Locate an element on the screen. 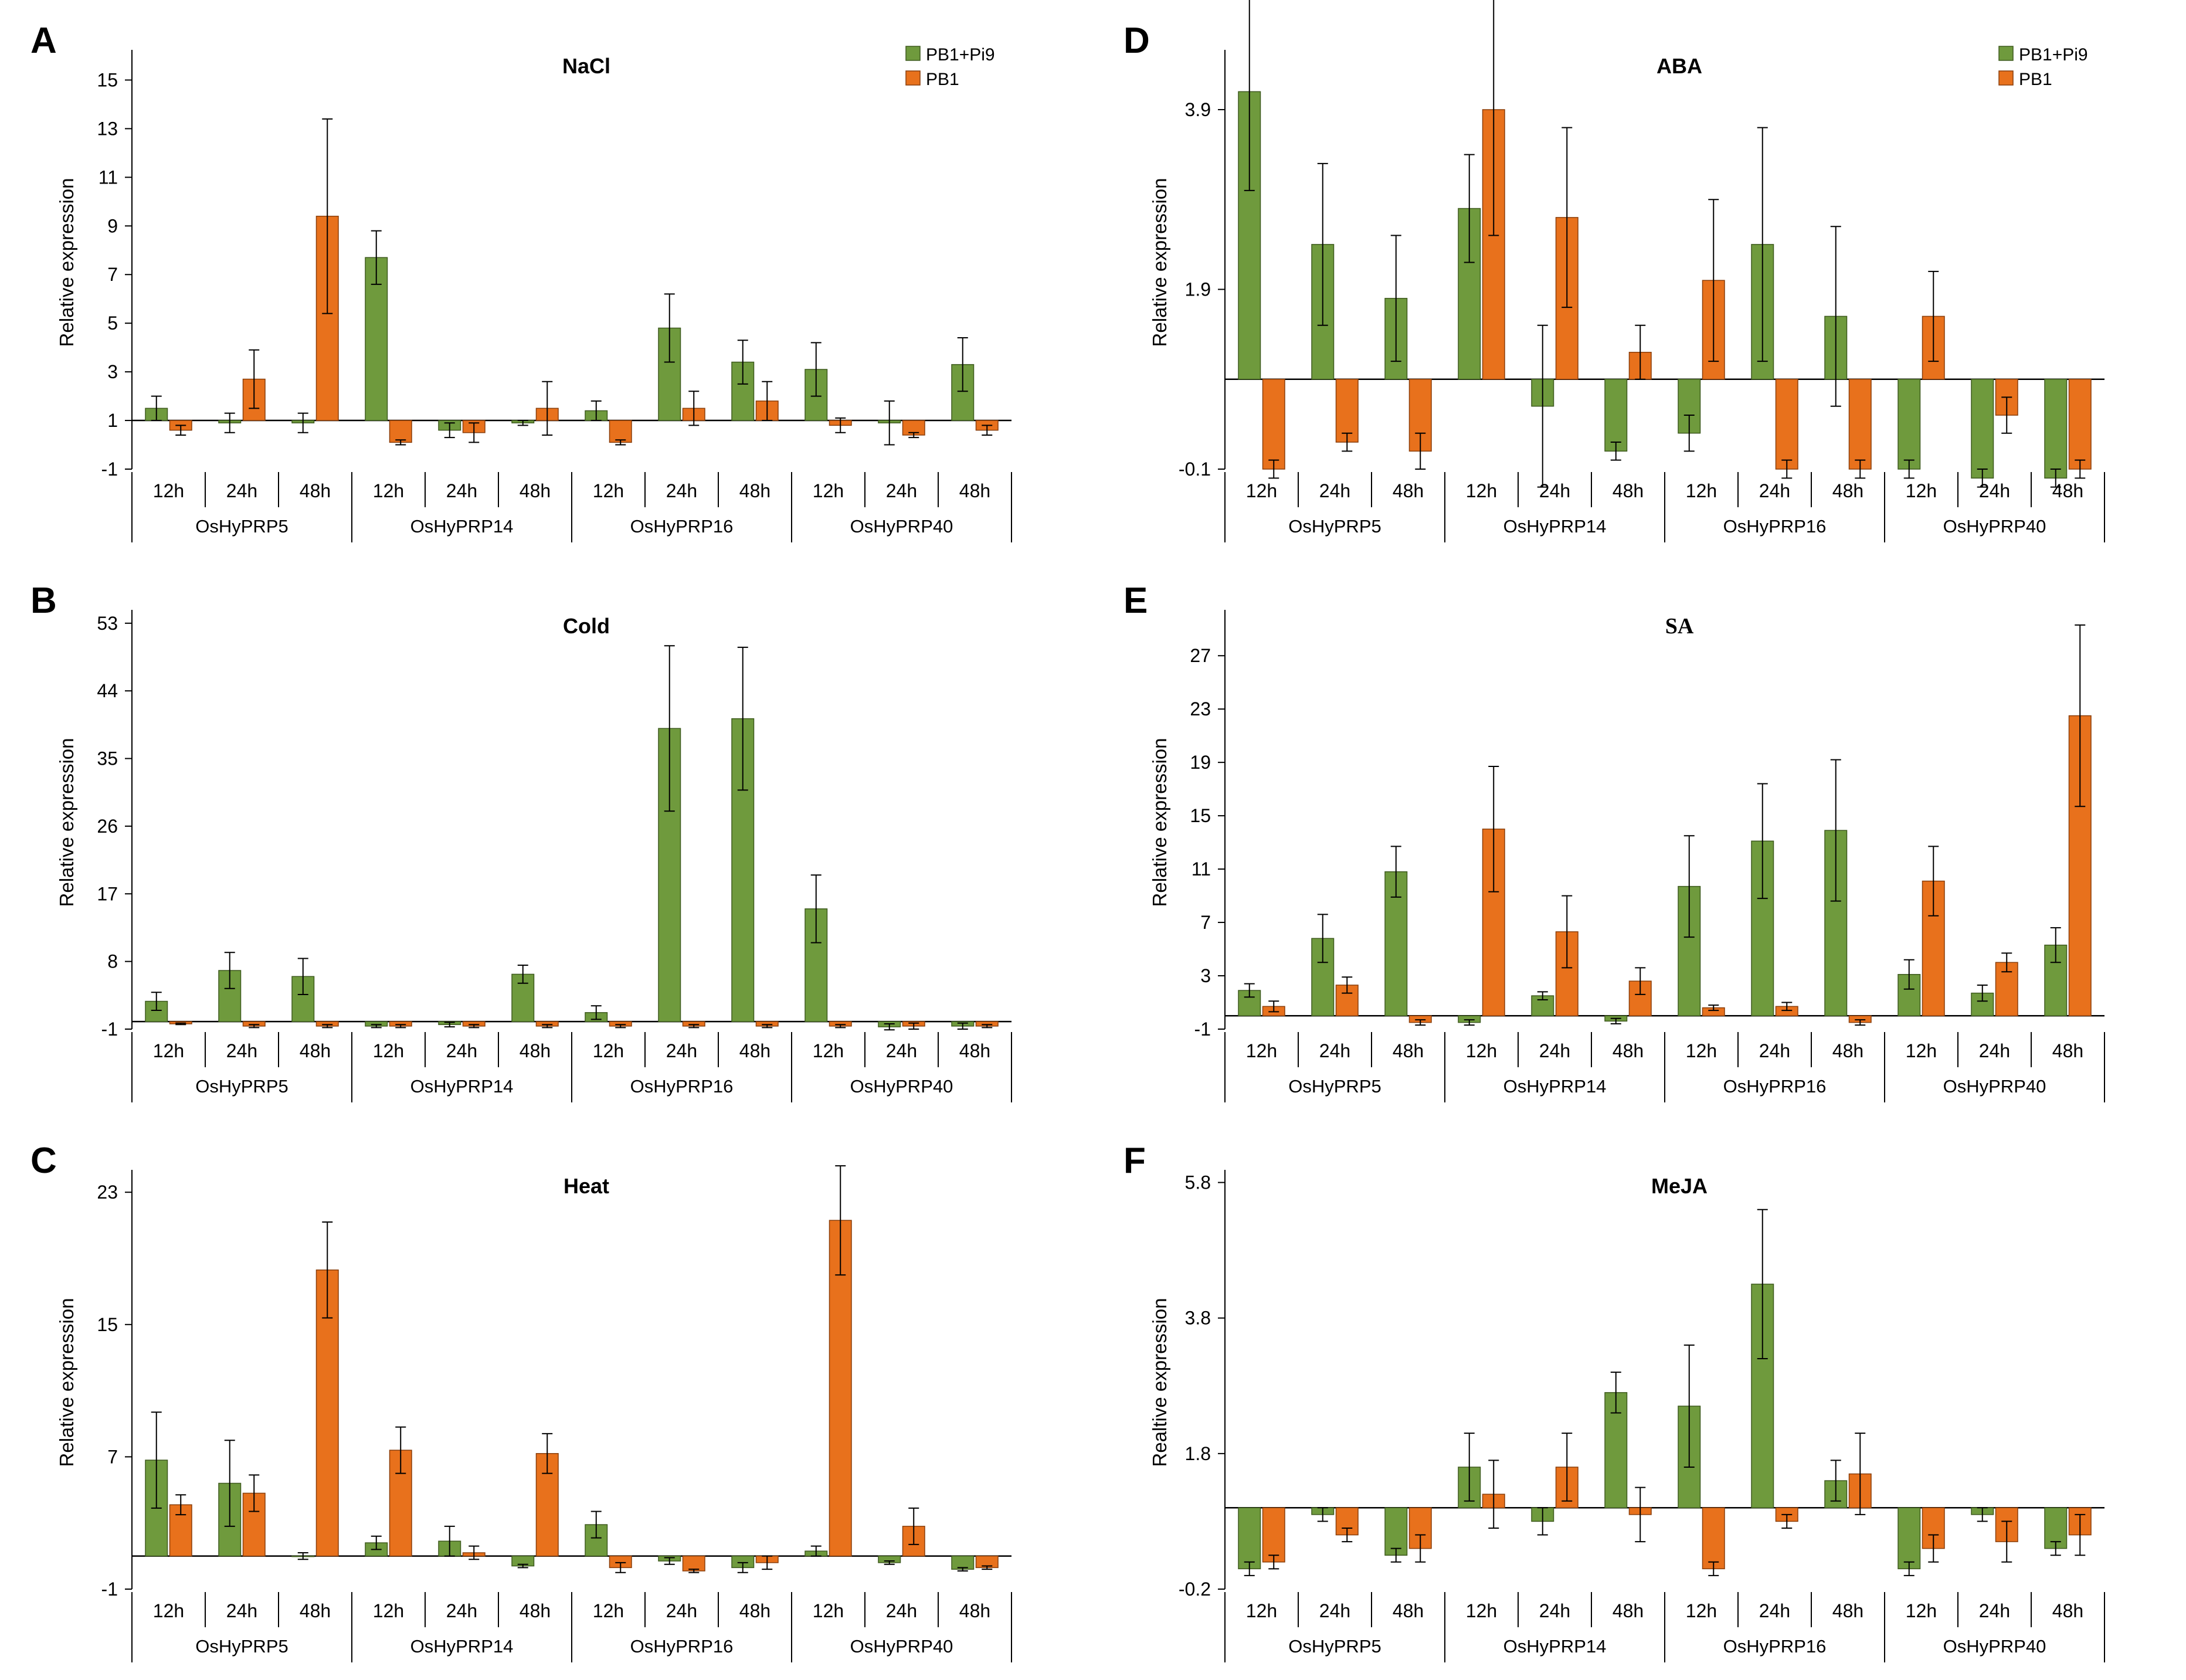 The height and width of the screenshot is (1680, 2186). y-axis-label: Relative expression is located at coordinates (66, 262).